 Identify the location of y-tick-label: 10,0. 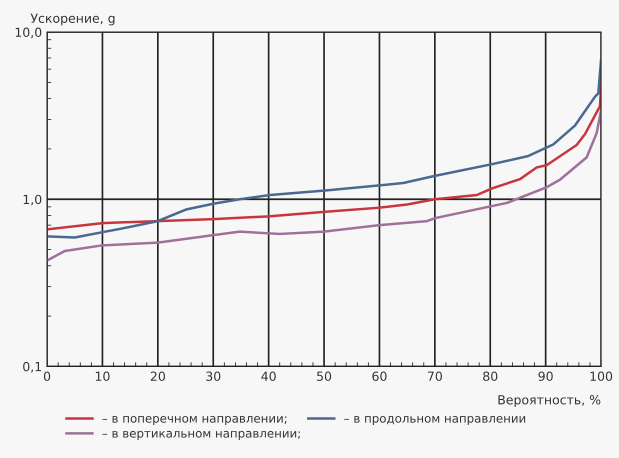
(29, 33).